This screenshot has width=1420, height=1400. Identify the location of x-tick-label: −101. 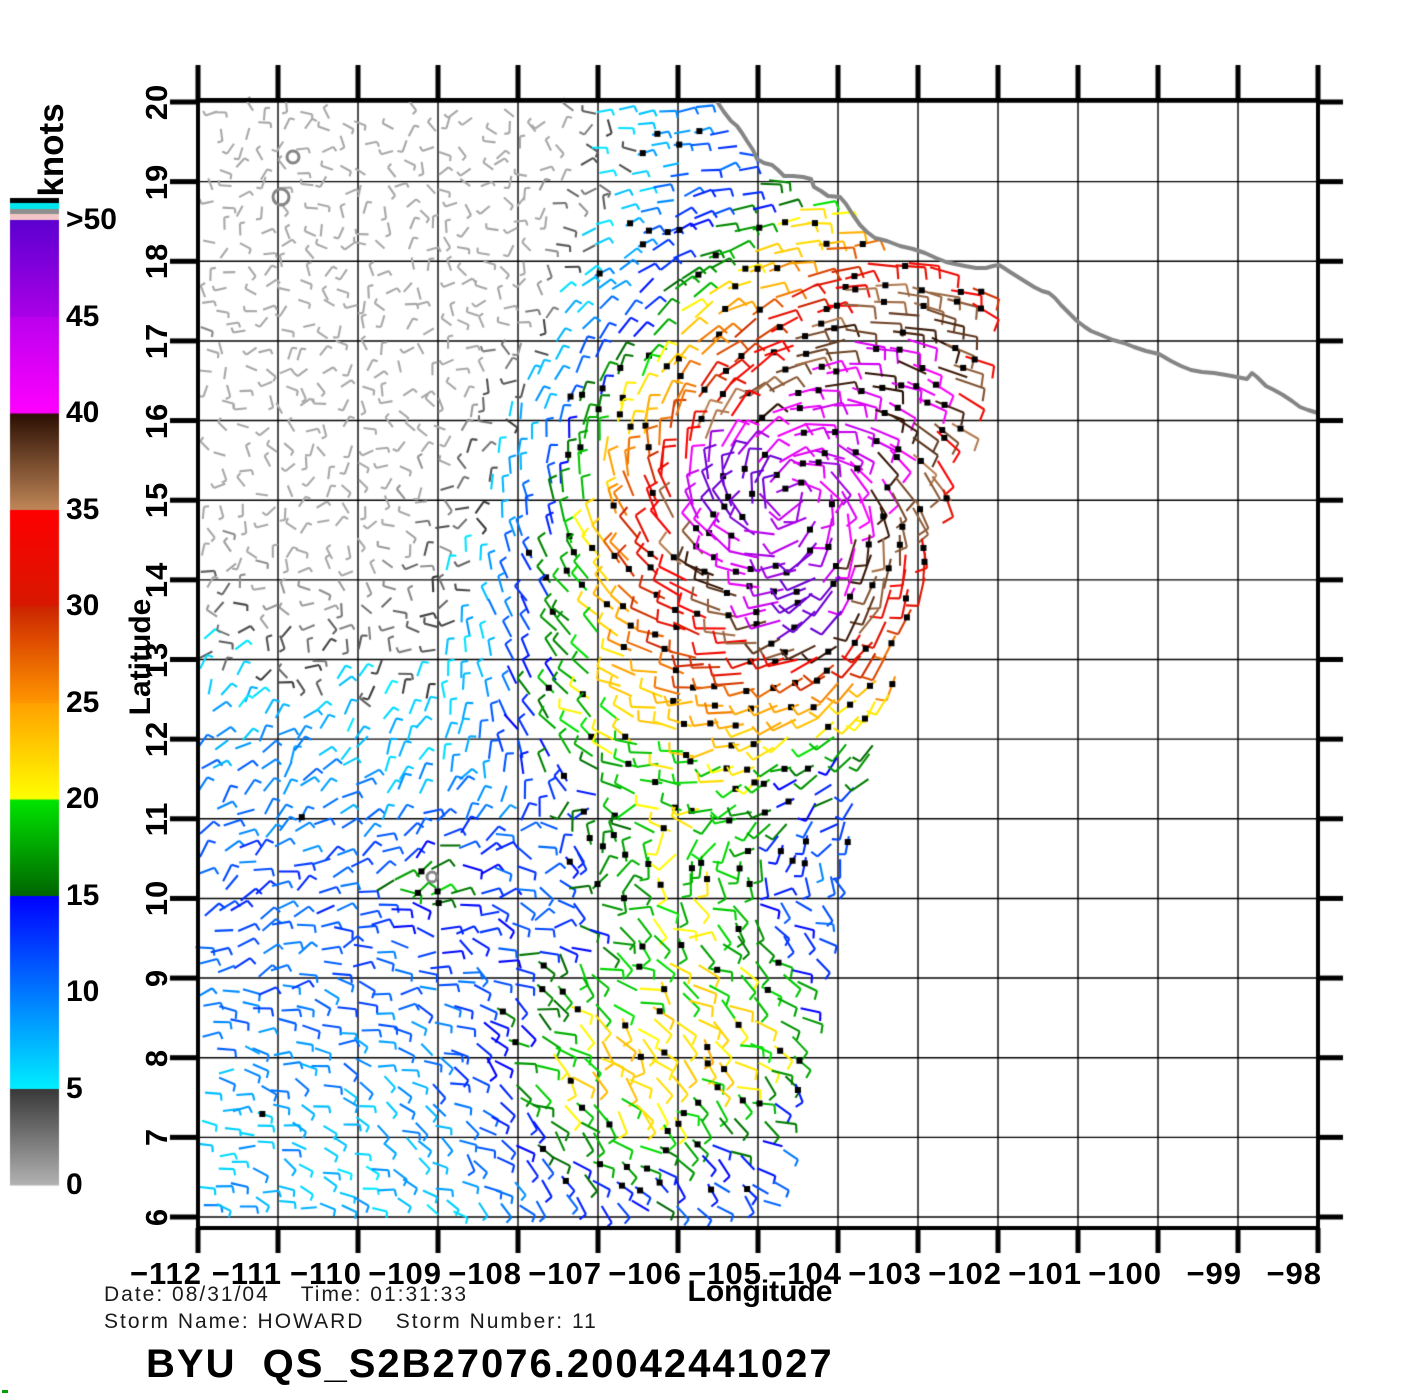
(1045, 1273).